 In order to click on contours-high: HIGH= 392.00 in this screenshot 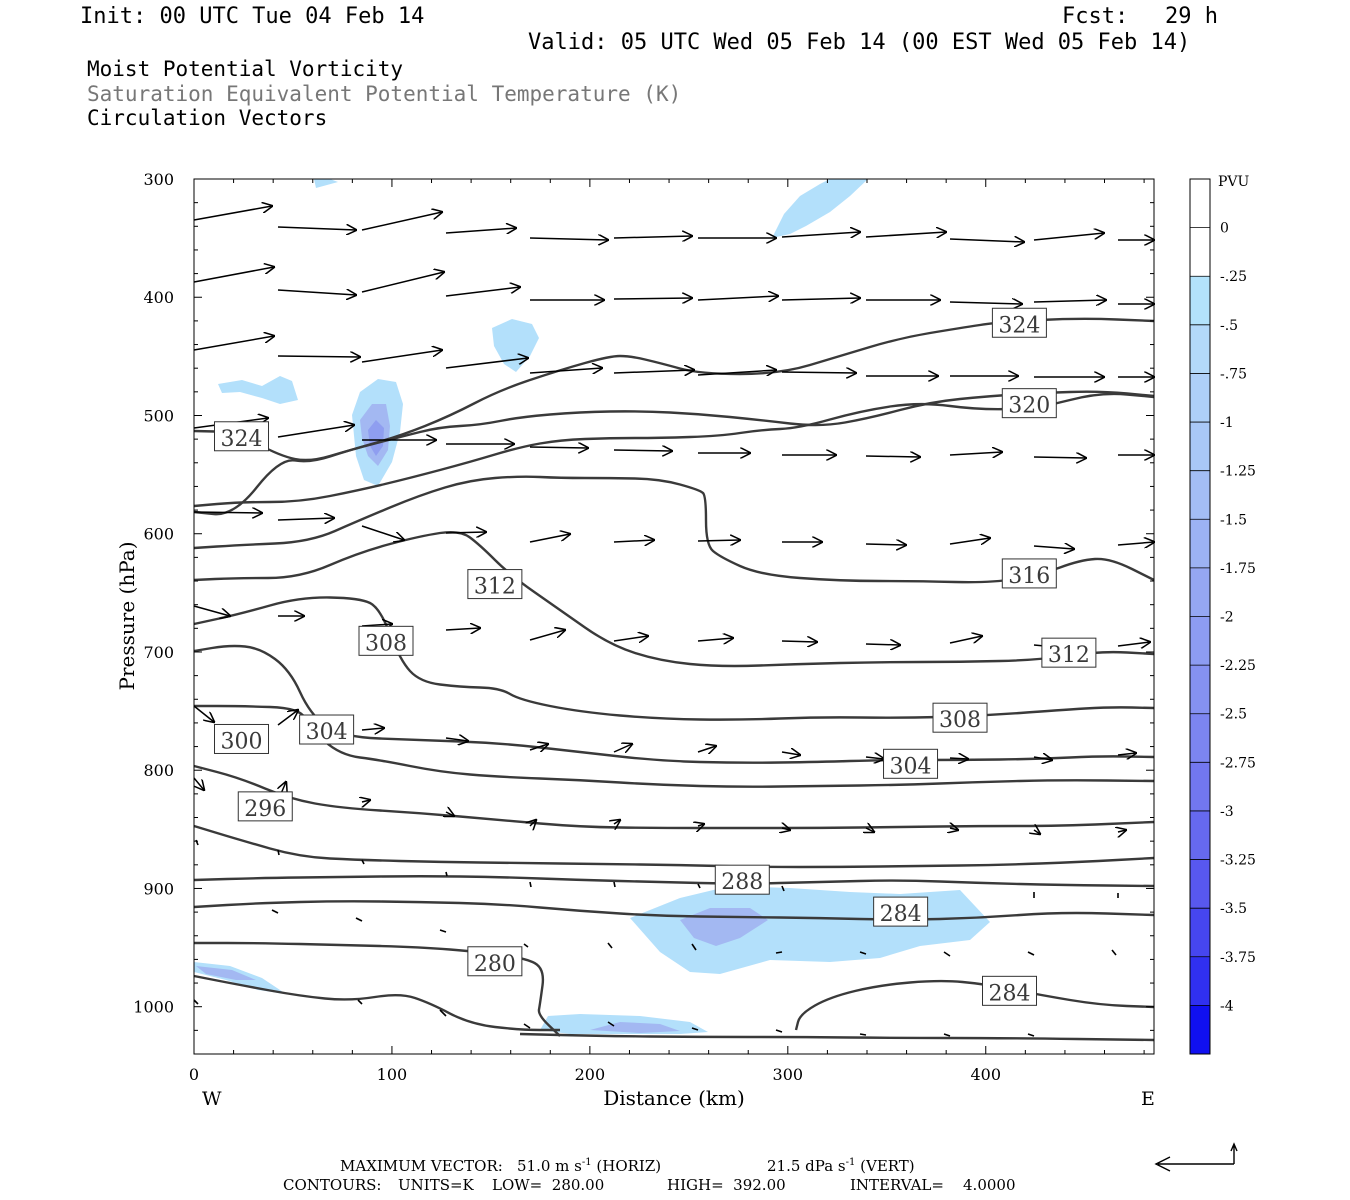, I will do `click(726, 1185)`.